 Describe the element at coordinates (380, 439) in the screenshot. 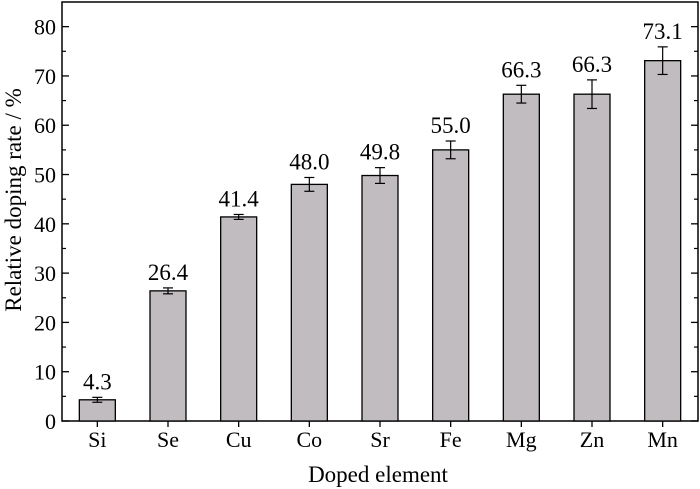

I see `x-tick-label-sr: Sr` at that location.